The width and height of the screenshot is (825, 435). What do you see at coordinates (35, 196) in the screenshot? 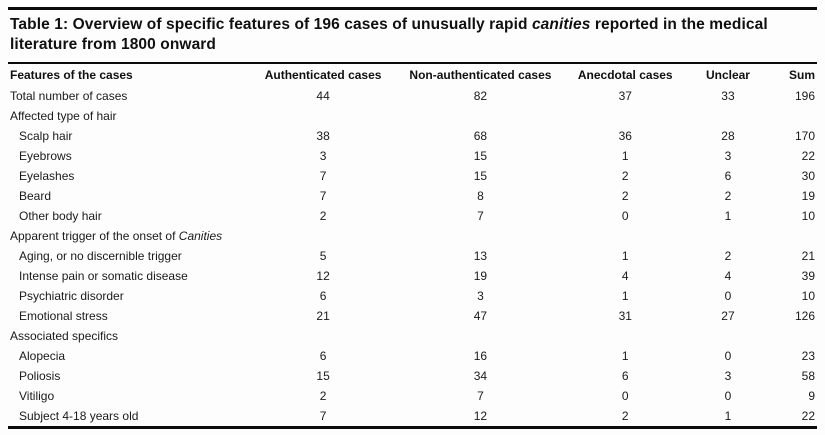
I see `text: Beard` at bounding box center [35, 196].